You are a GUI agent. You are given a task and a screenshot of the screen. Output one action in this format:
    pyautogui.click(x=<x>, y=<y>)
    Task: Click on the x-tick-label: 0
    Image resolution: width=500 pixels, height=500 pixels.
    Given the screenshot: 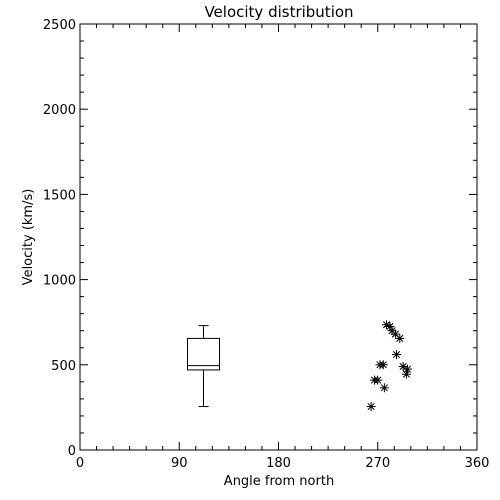 What is the action you would take?
    pyautogui.click(x=80, y=463)
    